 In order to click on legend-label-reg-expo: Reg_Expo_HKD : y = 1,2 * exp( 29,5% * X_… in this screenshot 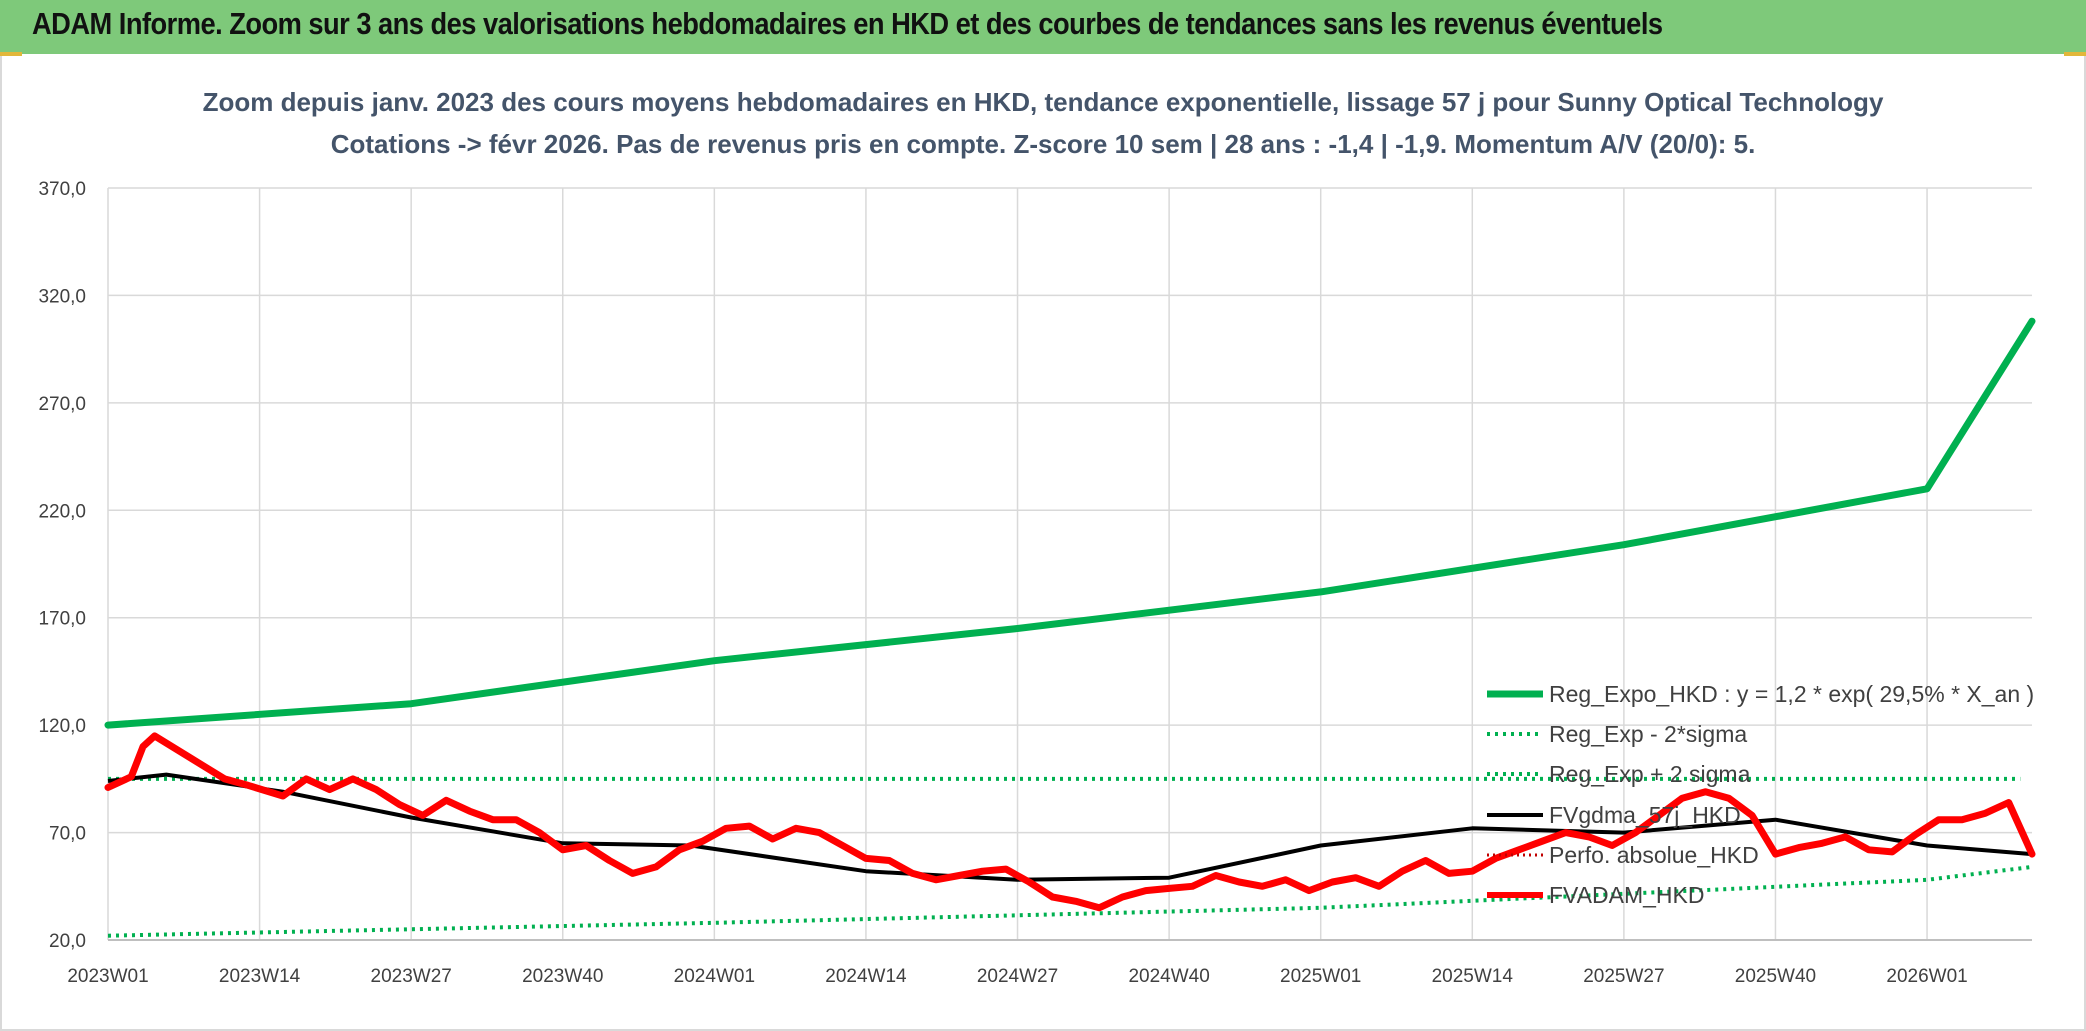, I will do `click(1791, 694)`.